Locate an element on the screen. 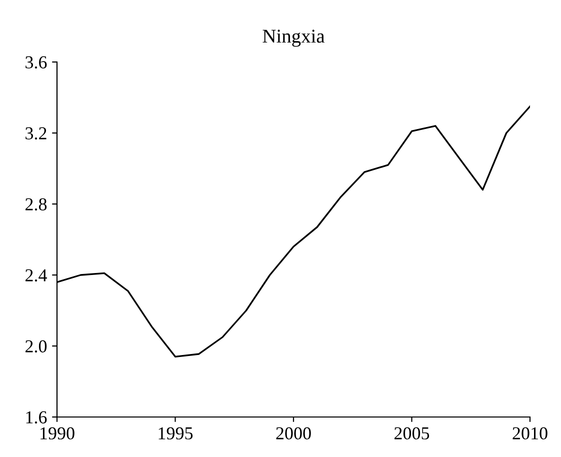 This screenshot has height=457, width=561. y-tick-label: 2.0 is located at coordinates (36, 346).